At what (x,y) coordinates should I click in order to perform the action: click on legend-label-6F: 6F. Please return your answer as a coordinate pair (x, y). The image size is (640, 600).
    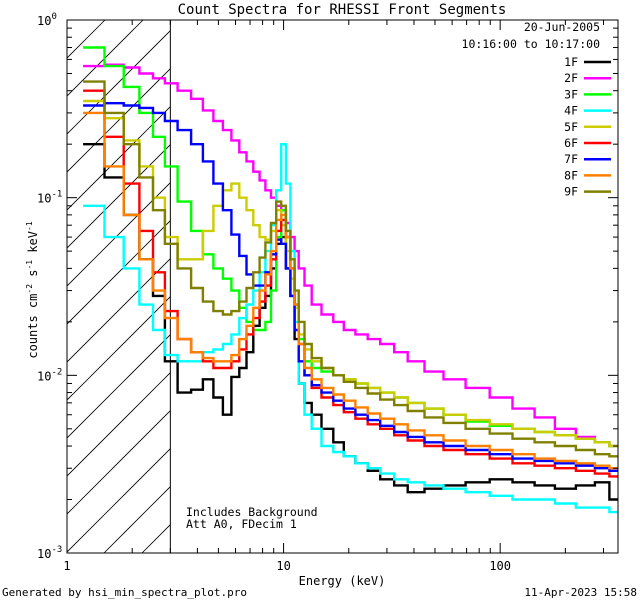
    Looking at the image, I should click on (571, 143).